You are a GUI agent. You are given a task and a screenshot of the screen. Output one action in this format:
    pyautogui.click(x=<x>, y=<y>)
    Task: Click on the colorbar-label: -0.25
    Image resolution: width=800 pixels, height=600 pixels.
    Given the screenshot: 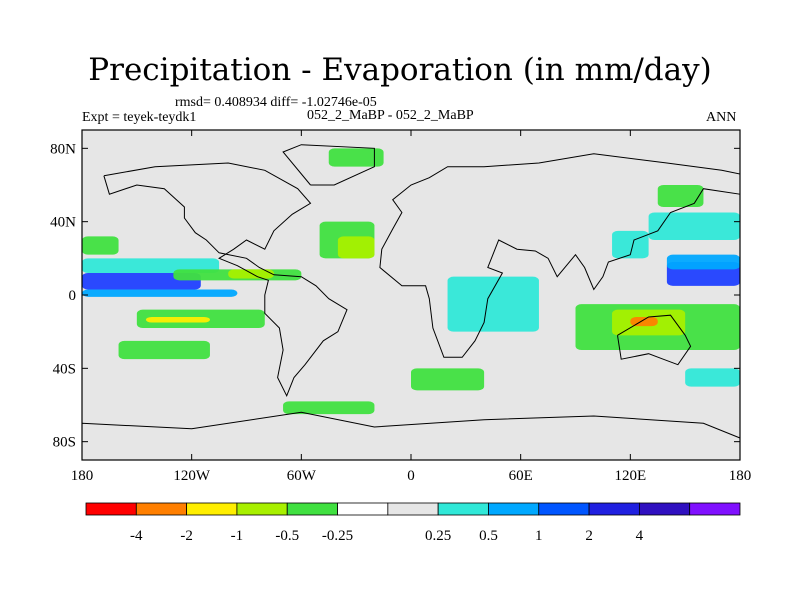 What is the action you would take?
    pyautogui.click(x=337, y=536)
    